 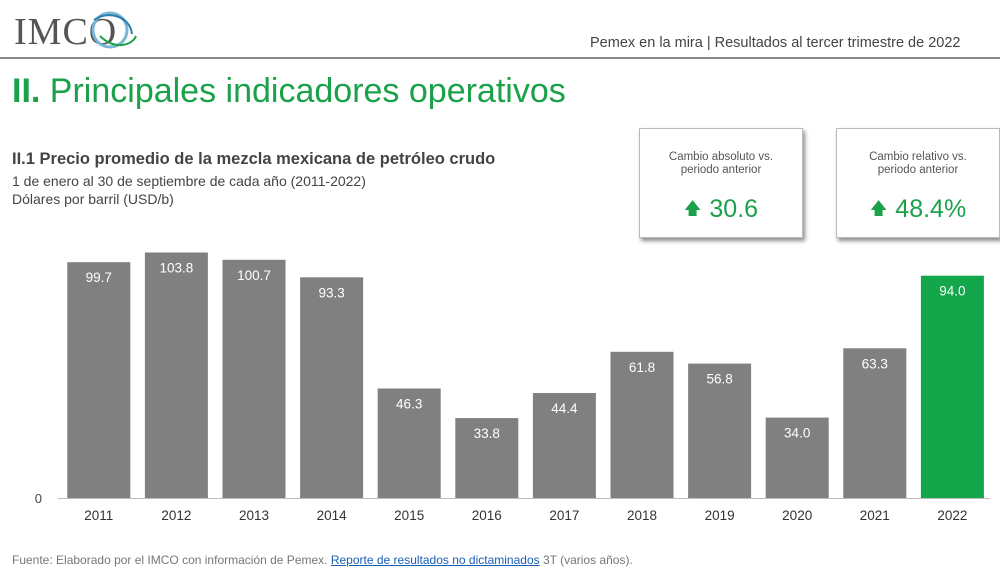 What do you see at coordinates (797, 515) in the screenshot?
I see `x-tick-label-2020: 2020` at bounding box center [797, 515].